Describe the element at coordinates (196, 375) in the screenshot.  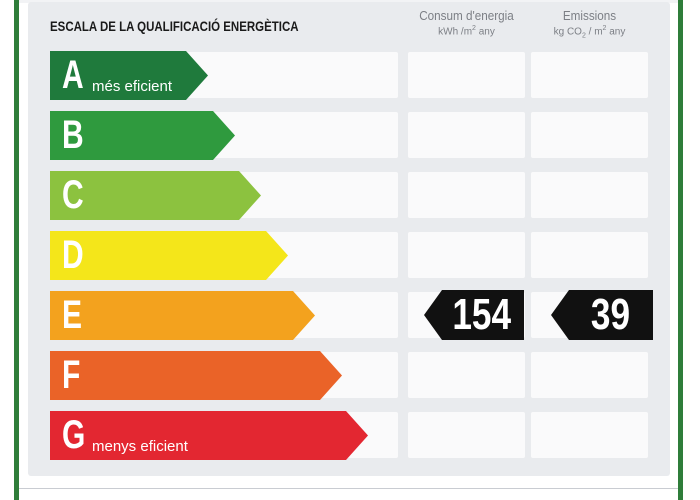
I see `rating-arrow-f: F` at that location.